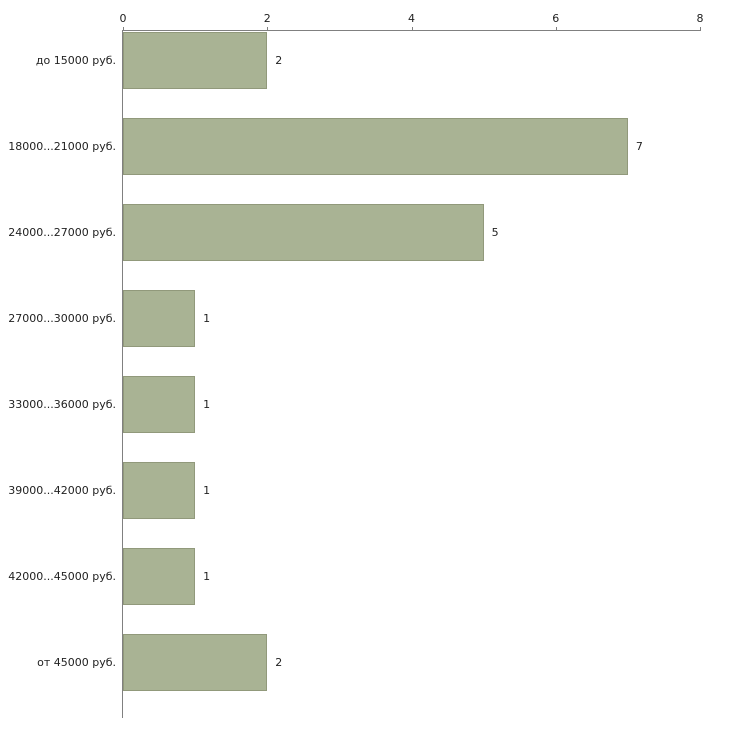 The image size is (730, 730). What do you see at coordinates (368, 676) in the screenshot?
I see `bar-row: от 45000 руб. 2` at bounding box center [368, 676].